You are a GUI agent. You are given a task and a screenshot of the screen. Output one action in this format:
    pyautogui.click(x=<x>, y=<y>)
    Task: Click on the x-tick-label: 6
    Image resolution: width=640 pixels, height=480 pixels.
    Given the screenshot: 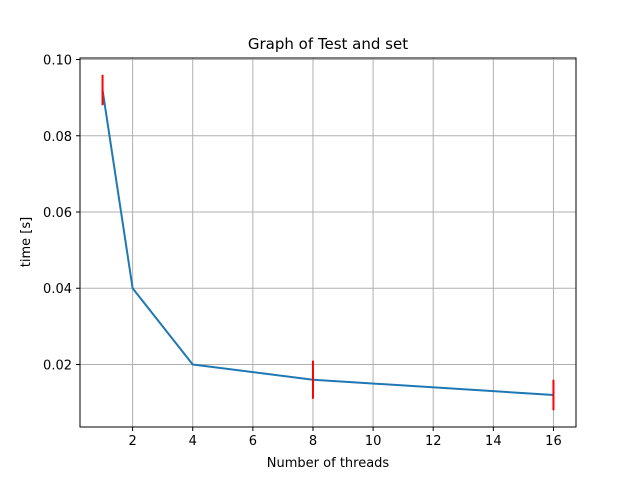 What is the action you would take?
    pyautogui.click(x=253, y=441)
    